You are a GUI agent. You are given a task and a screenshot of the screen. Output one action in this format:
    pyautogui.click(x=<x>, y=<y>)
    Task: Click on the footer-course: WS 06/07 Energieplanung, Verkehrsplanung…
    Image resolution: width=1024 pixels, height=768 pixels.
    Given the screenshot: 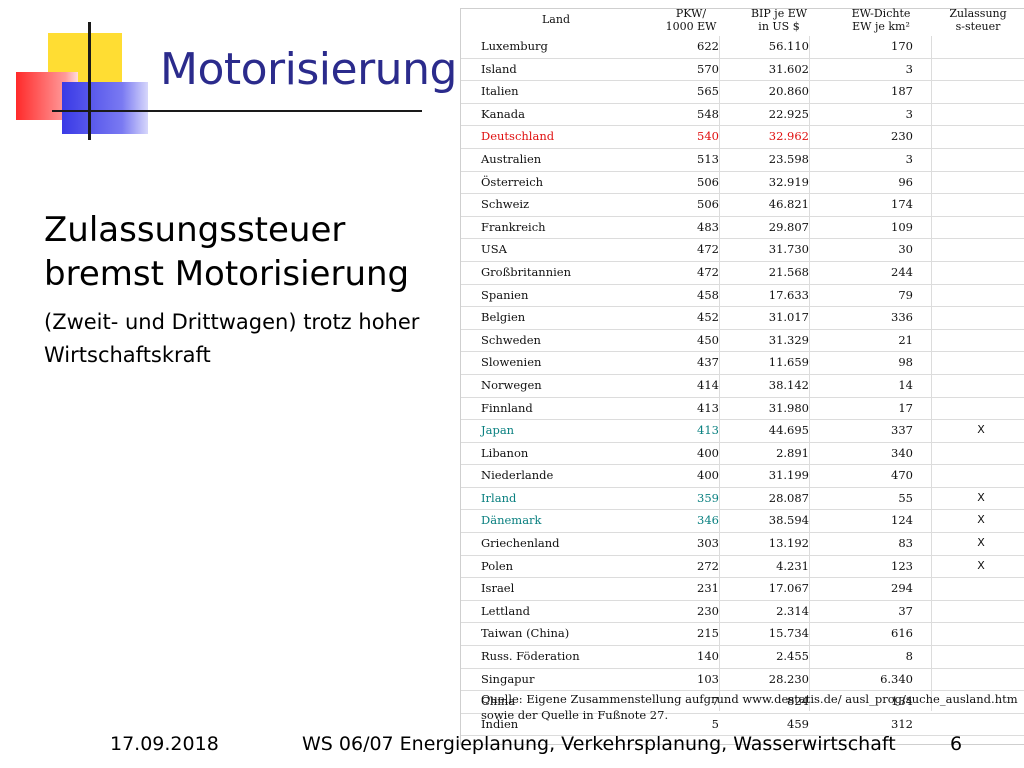 What is the action you would take?
    pyautogui.click(x=599, y=744)
    